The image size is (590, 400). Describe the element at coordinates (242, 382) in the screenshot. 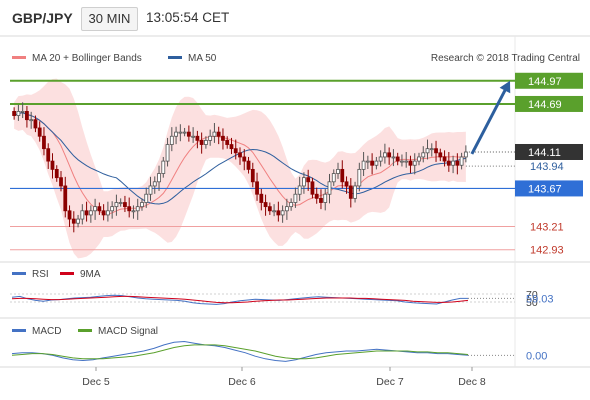

I see `x-tick-label: Dec 6` at that location.